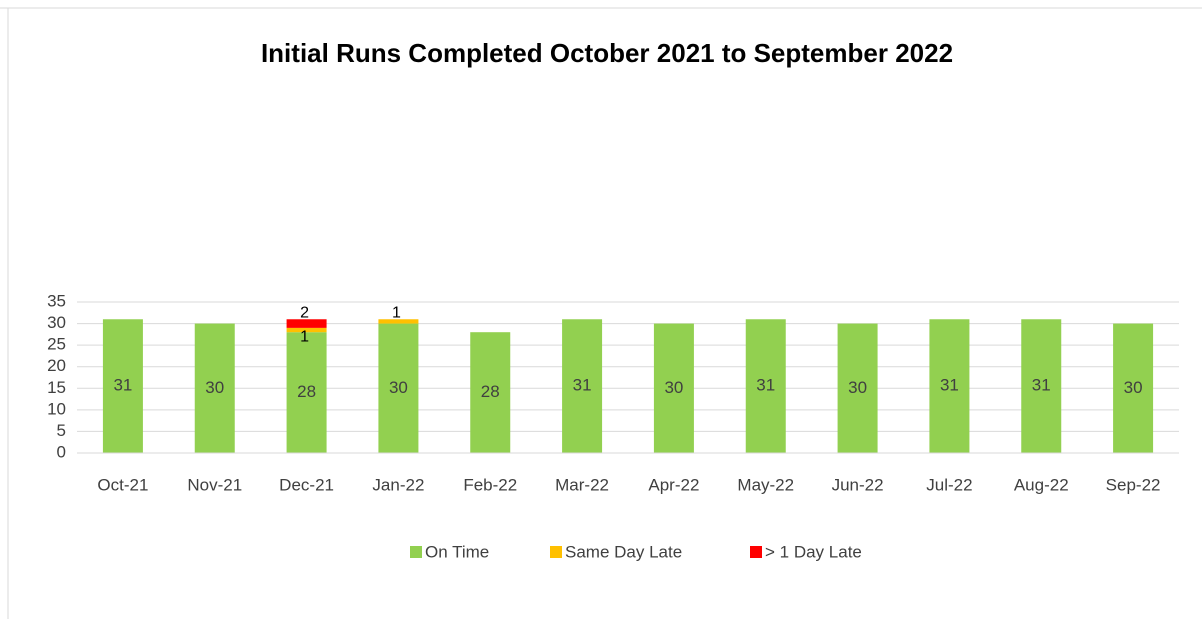 Image resolution: width=1202 pixels, height=619 pixels. Describe the element at coordinates (56, 300) in the screenshot. I see `y-tick-label: 35` at that location.